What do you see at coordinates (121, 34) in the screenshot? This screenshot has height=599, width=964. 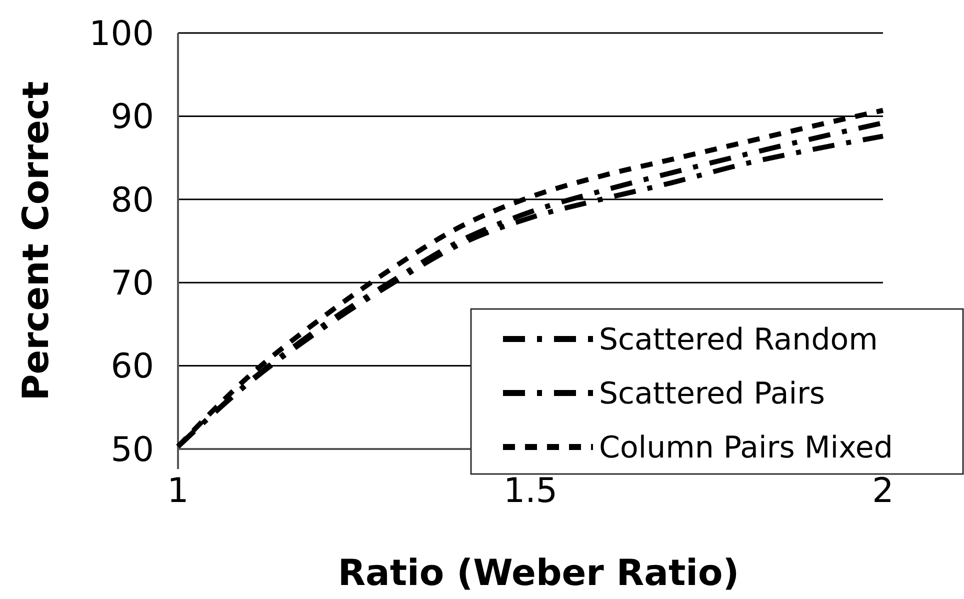 I see `y-tick-label: 100` at bounding box center [121, 34].